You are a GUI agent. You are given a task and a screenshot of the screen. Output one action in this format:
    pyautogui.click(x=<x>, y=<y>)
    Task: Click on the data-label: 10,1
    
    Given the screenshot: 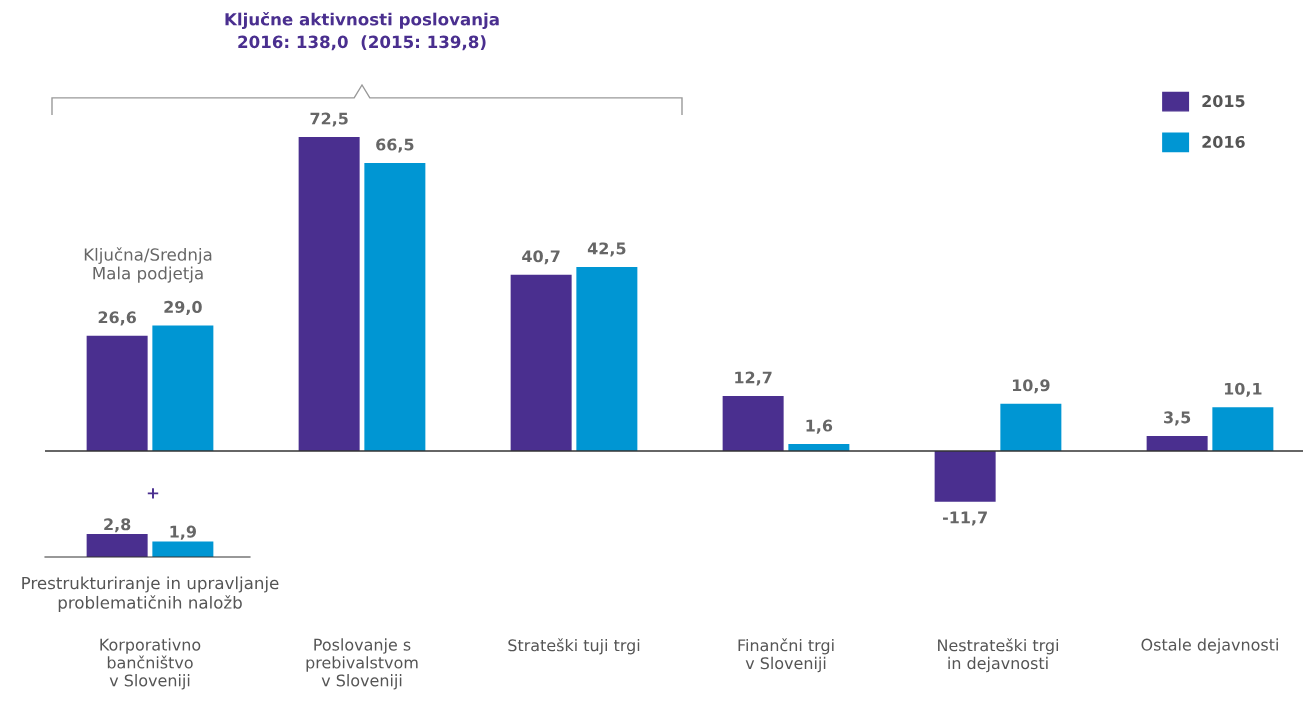 What is the action you would take?
    pyautogui.click(x=1243, y=389)
    